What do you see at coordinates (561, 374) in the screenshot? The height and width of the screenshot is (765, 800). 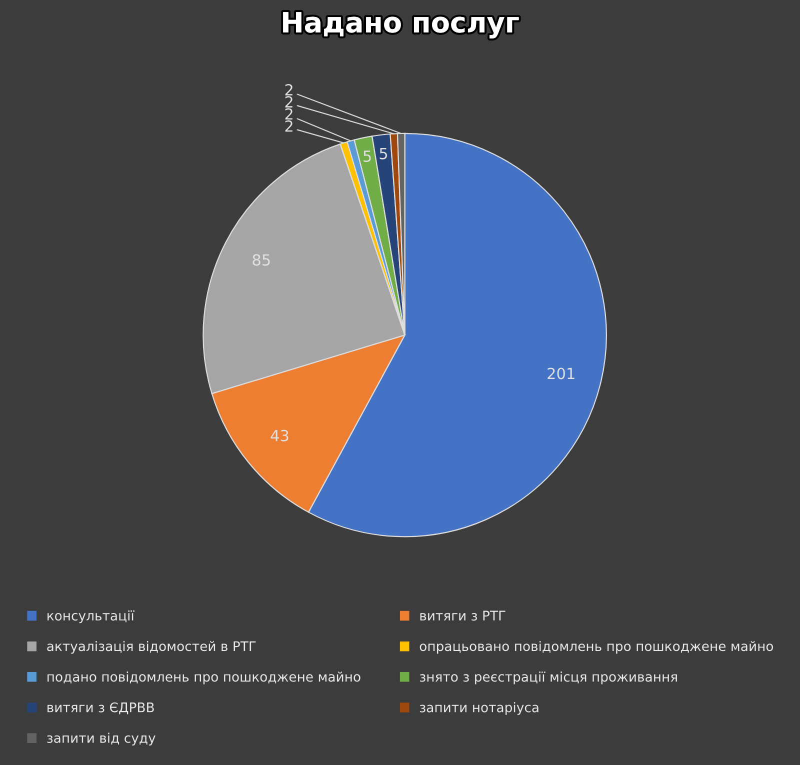 I see `data-label: 201` at bounding box center [561, 374].